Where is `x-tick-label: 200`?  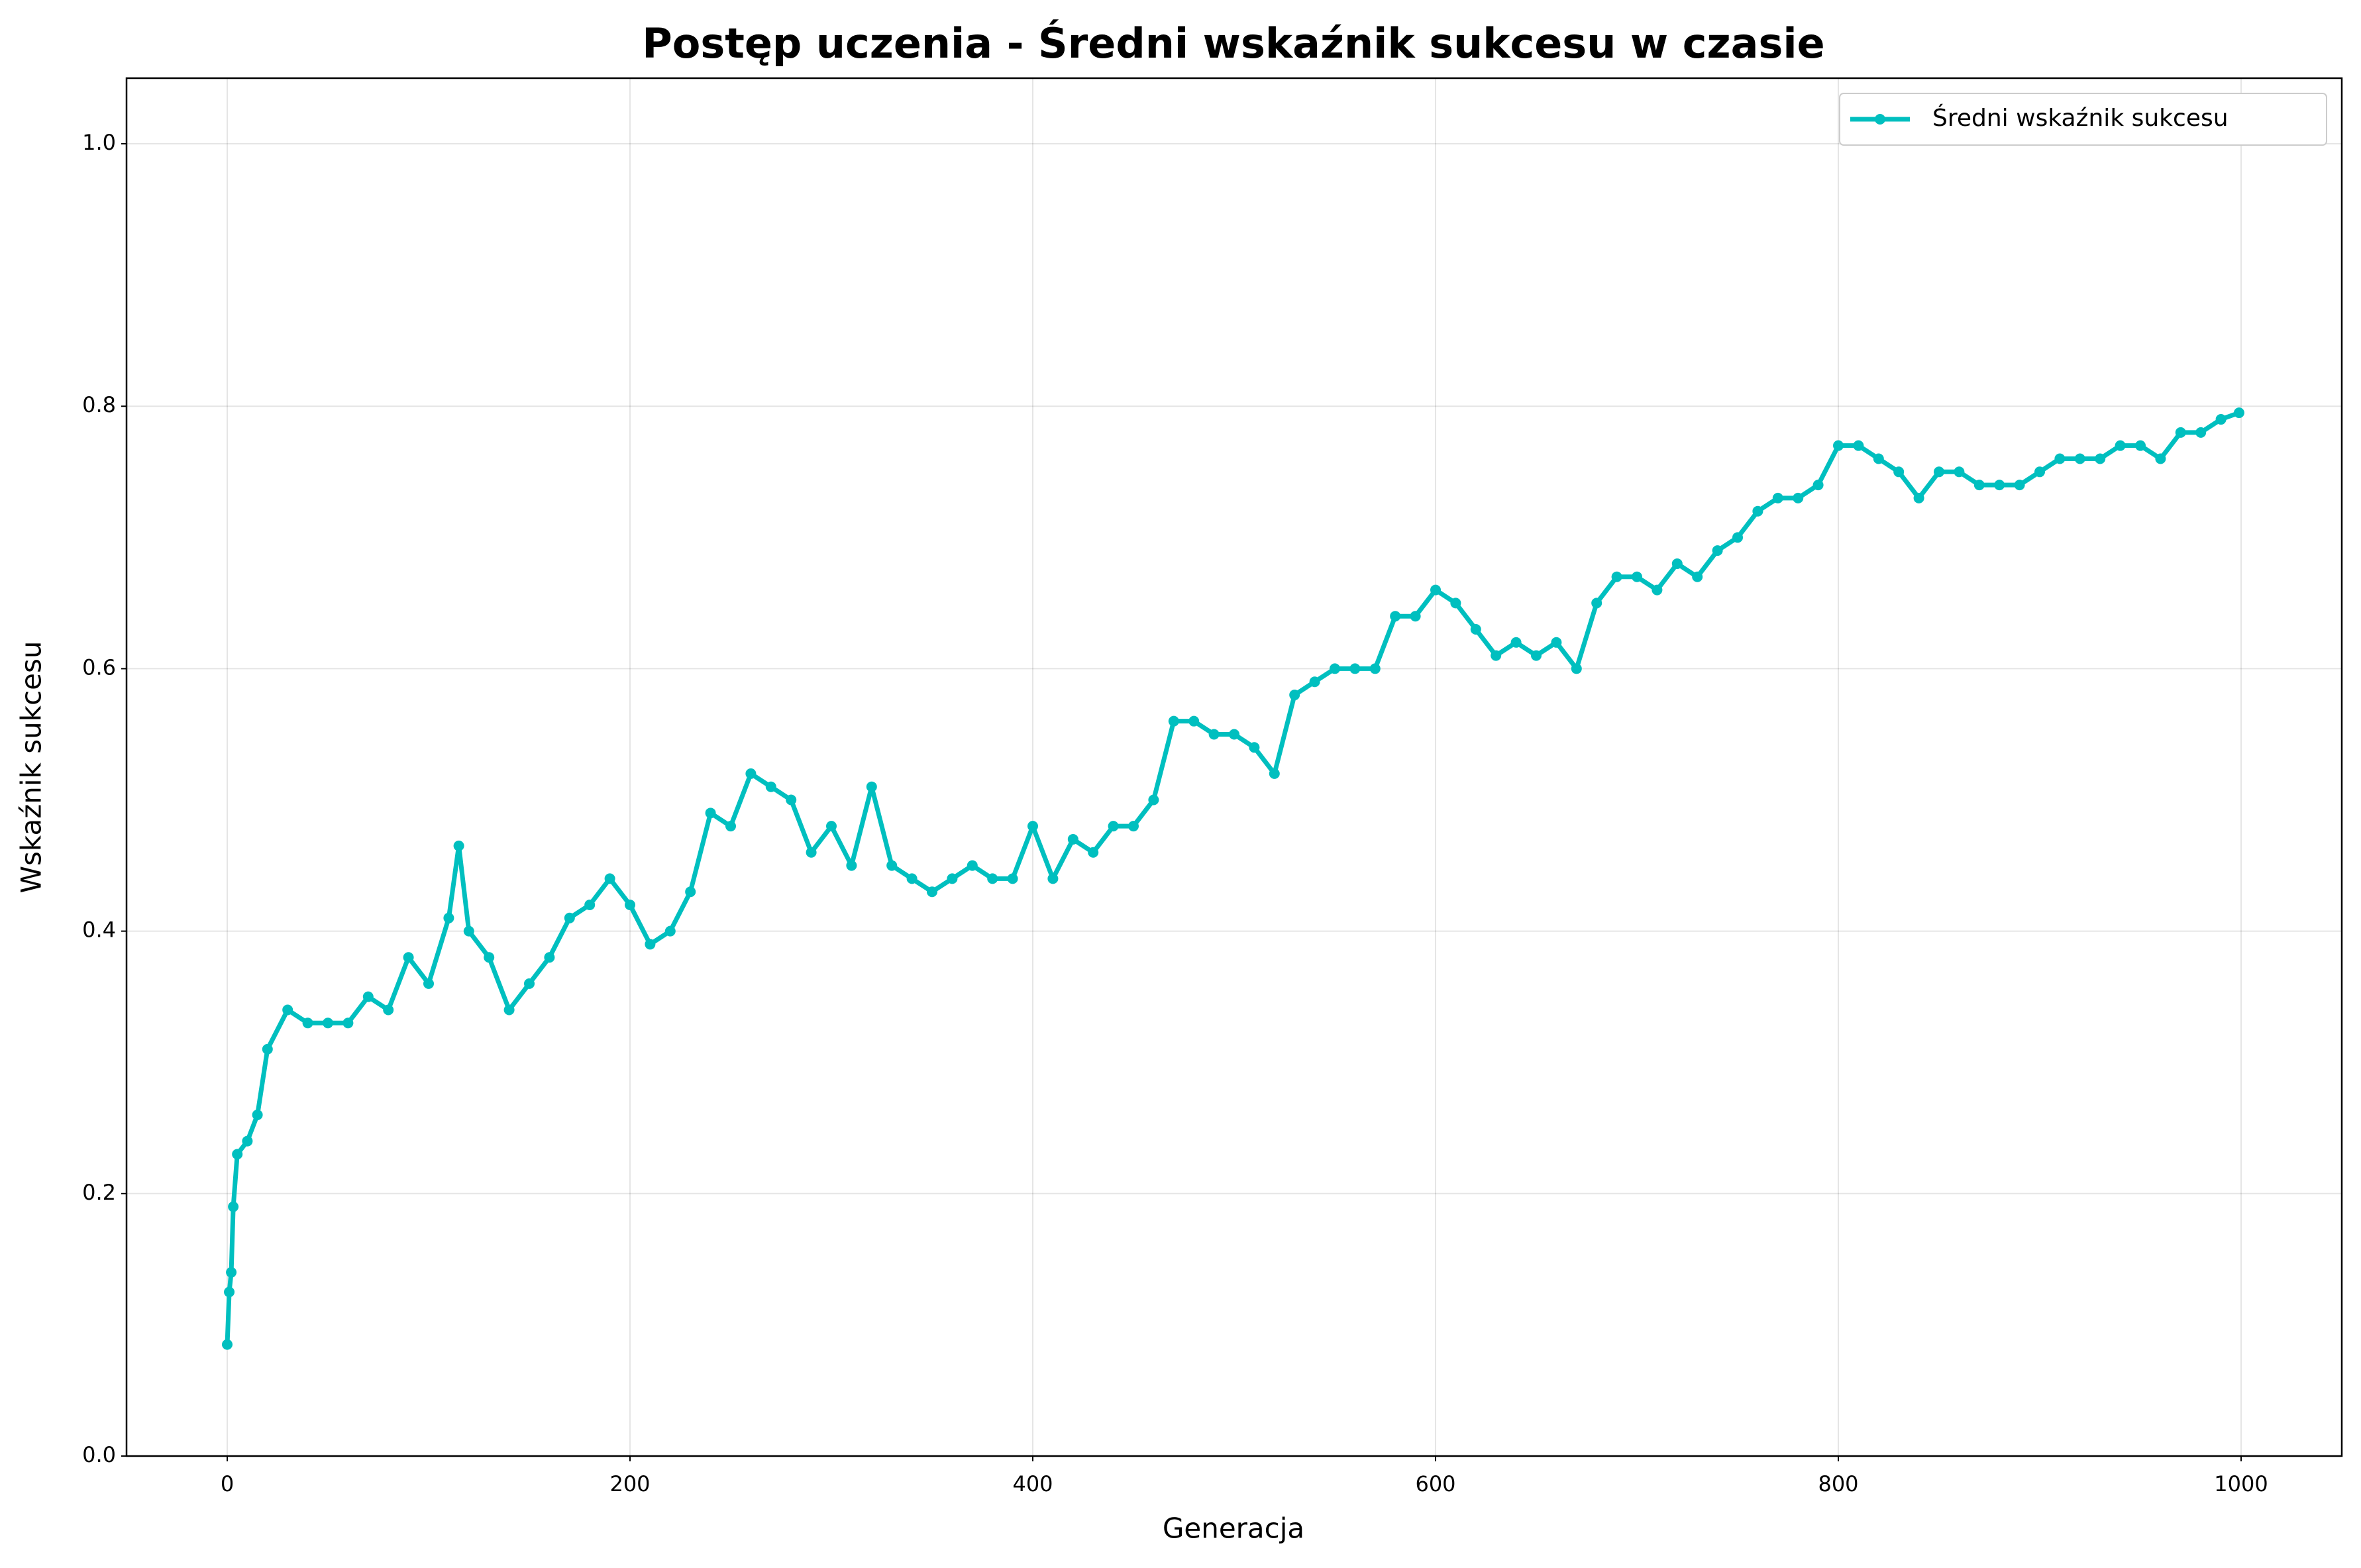
x-tick-label: 200 is located at coordinates (629, 1483).